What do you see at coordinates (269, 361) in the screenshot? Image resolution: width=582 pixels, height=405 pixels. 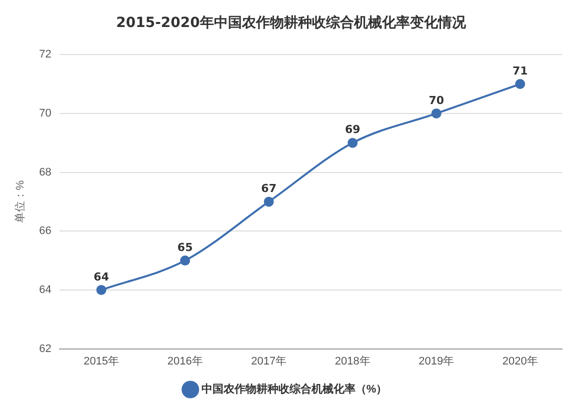 I see `x-tick-label: 2017年` at bounding box center [269, 361].